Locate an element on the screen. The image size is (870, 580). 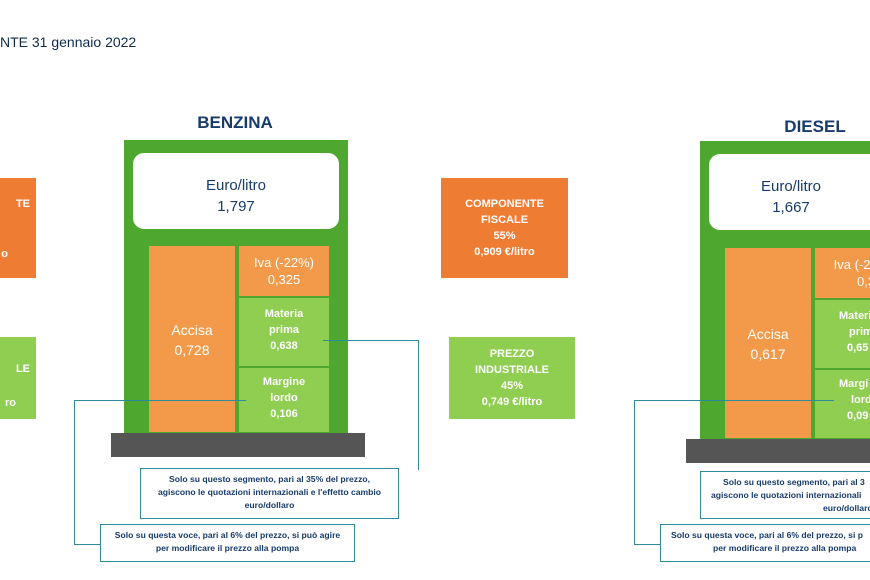
benzina-margine-connector-v is located at coordinates (74, 472).